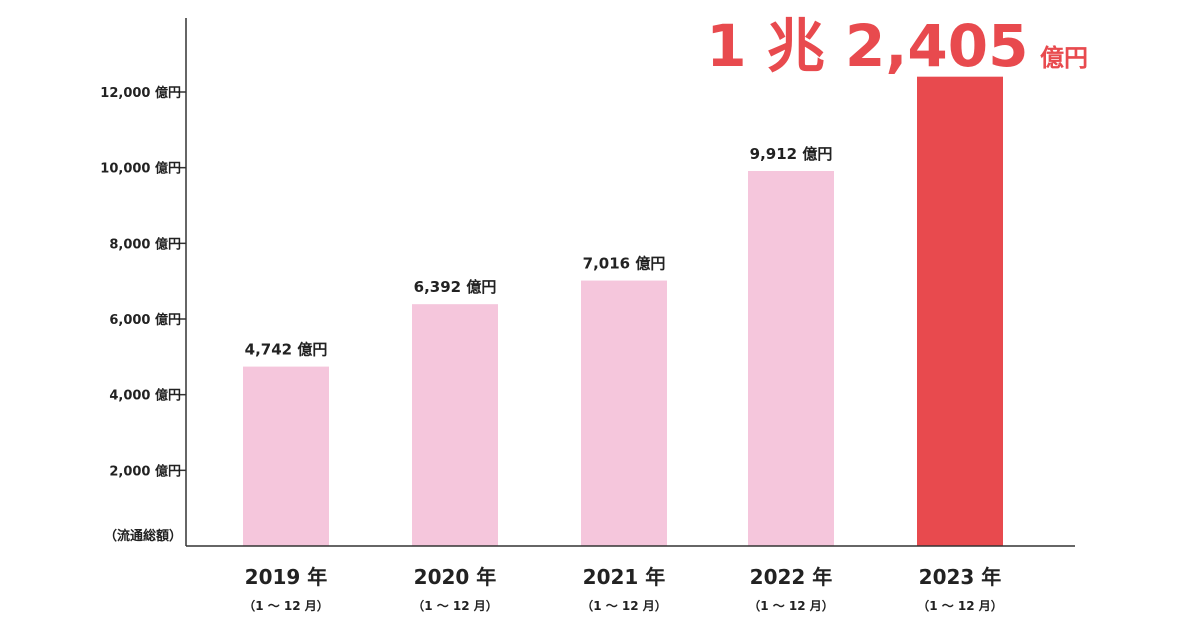  What do you see at coordinates (791, 358) in the screenshot?
I see `bar-2022` at bounding box center [791, 358].